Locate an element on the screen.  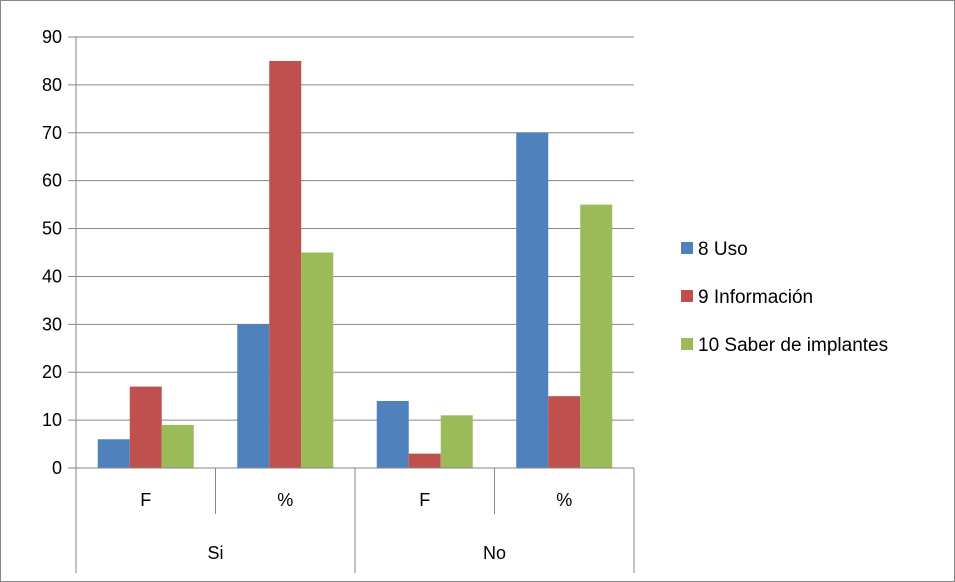
y-tick-label: 10 is located at coordinates (52, 420).